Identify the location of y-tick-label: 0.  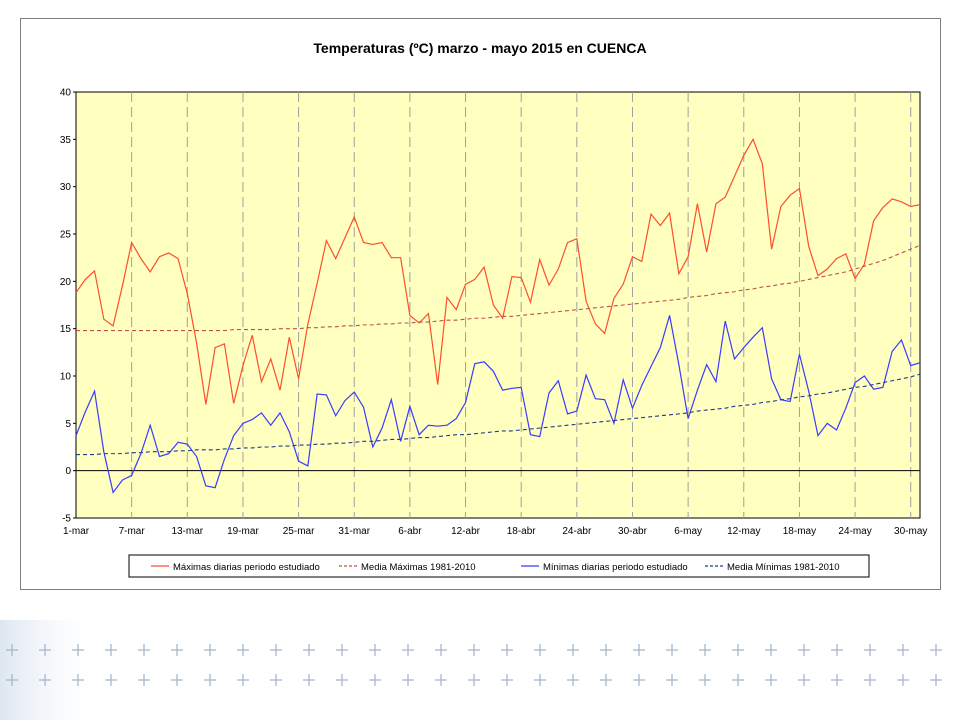
(68, 471).